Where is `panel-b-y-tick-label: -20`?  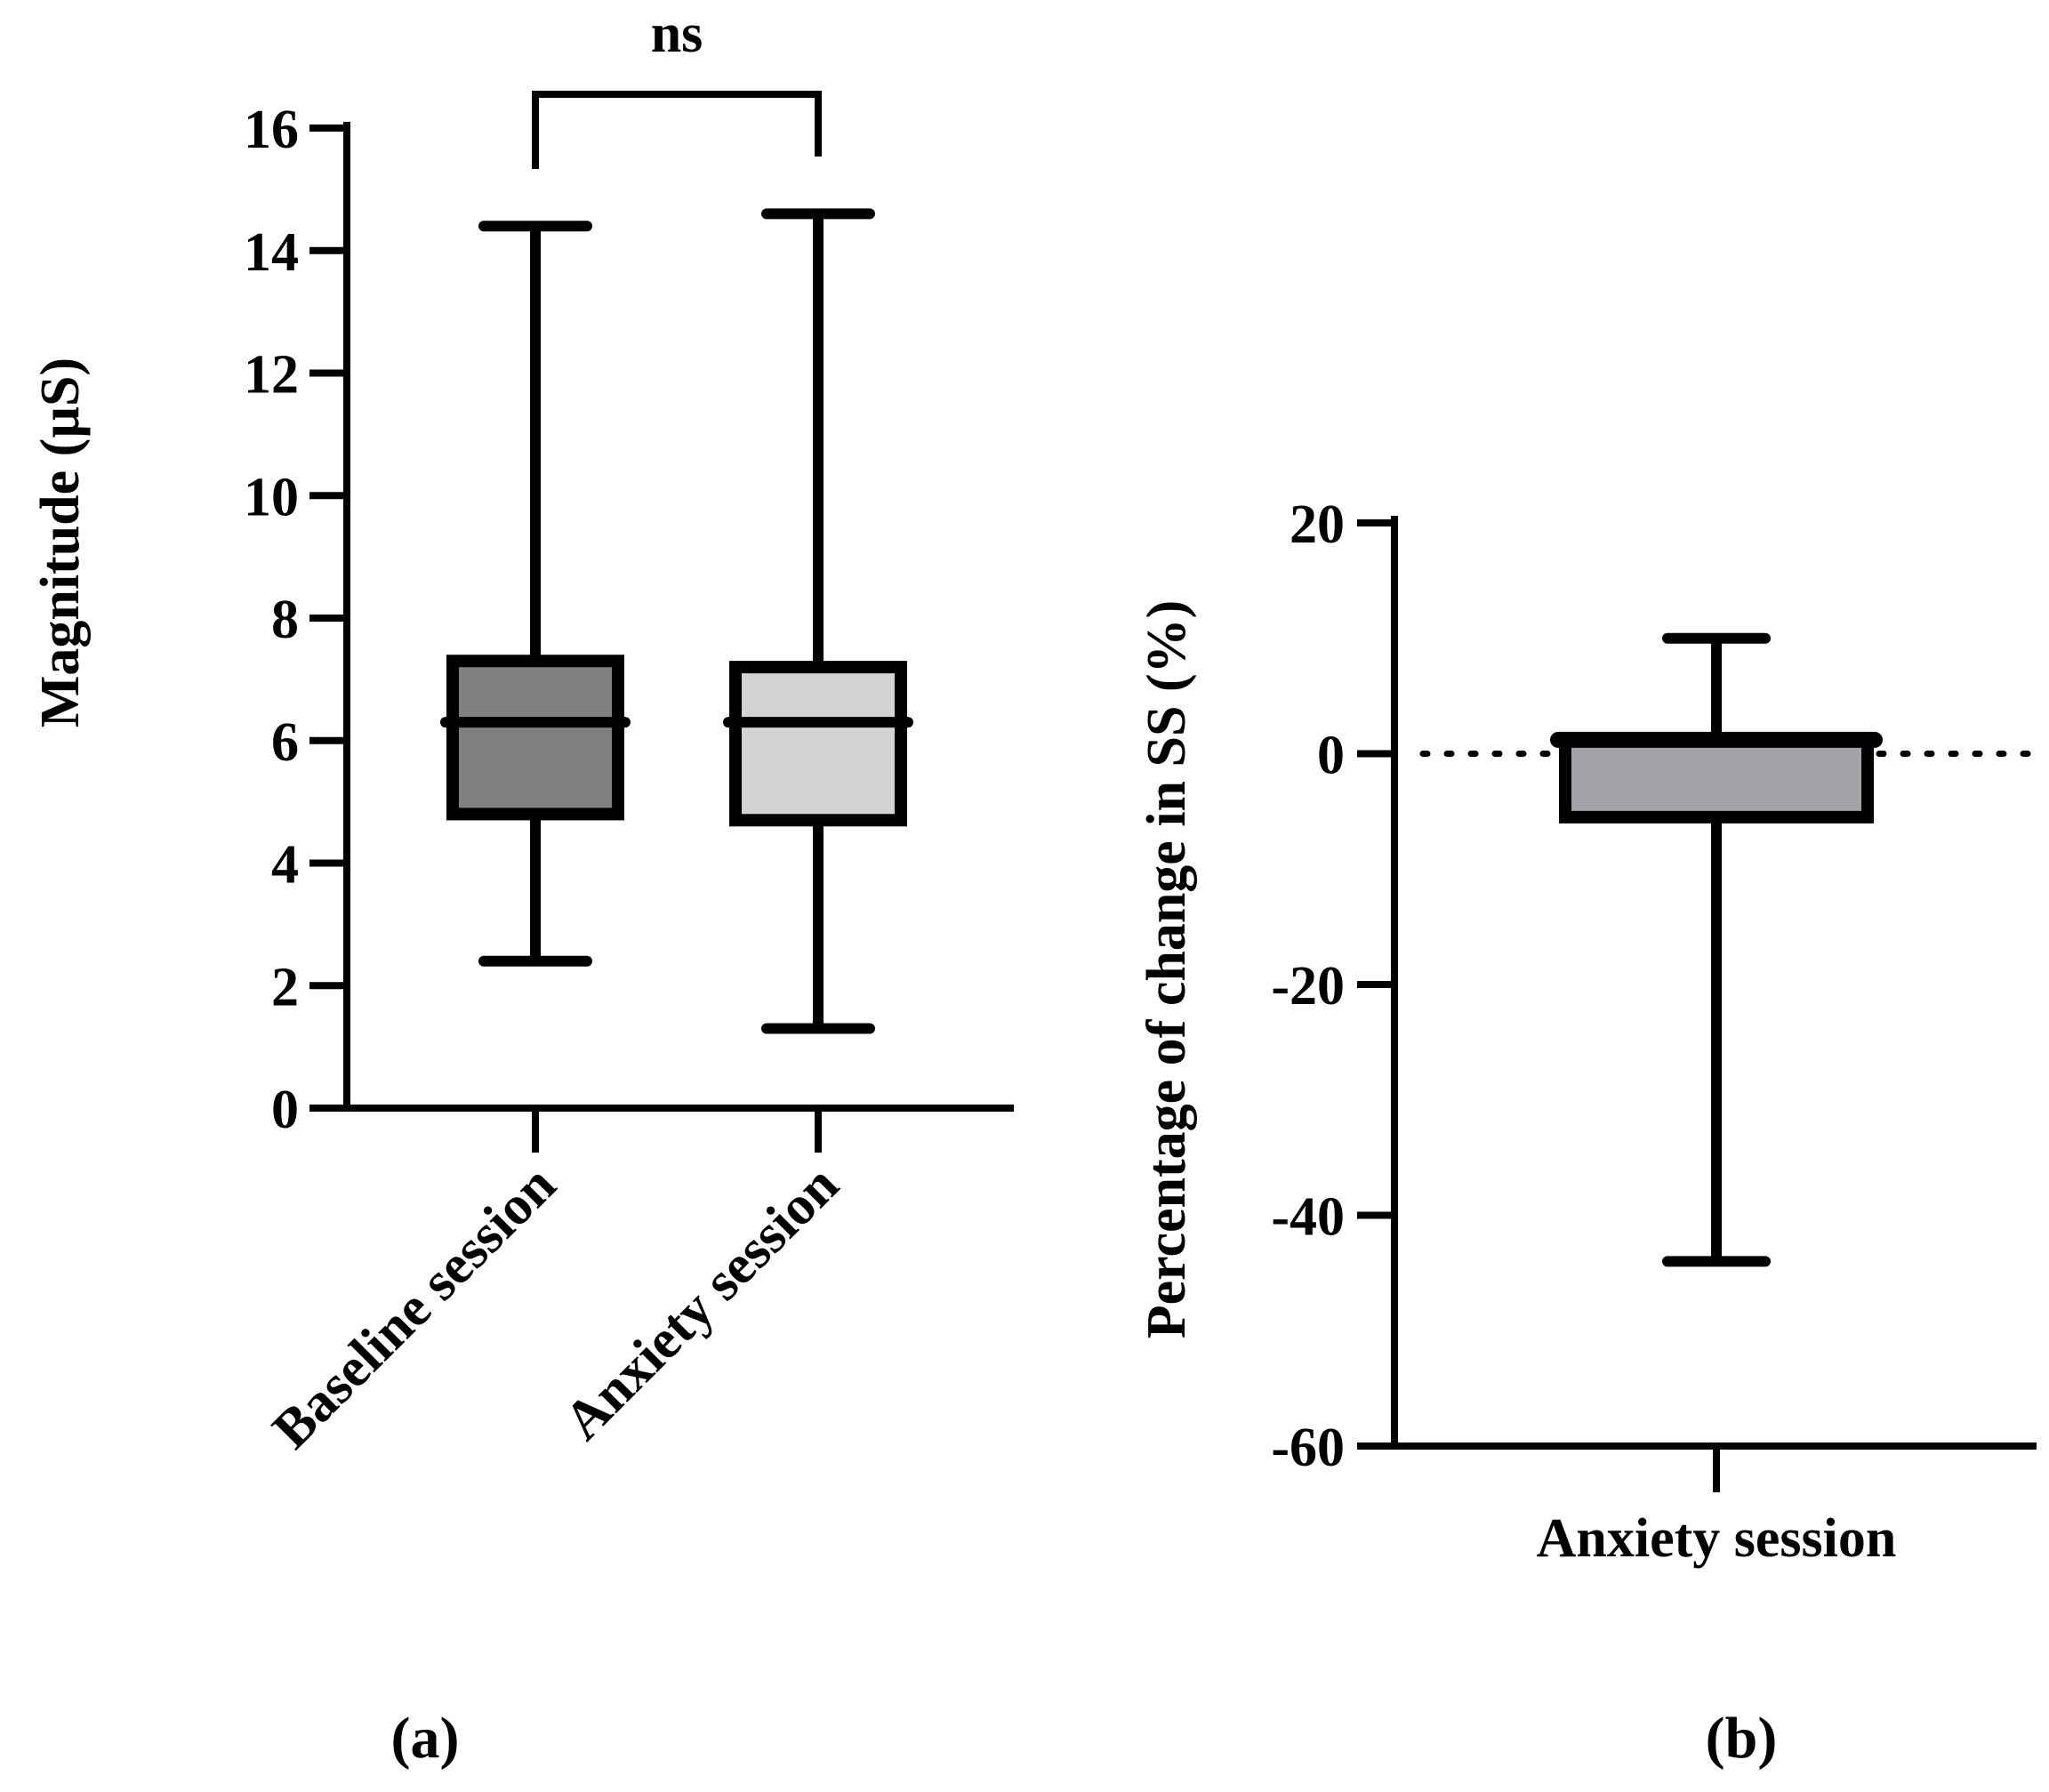 panel-b-y-tick-label: -20 is located at coordinates (1308, 986).